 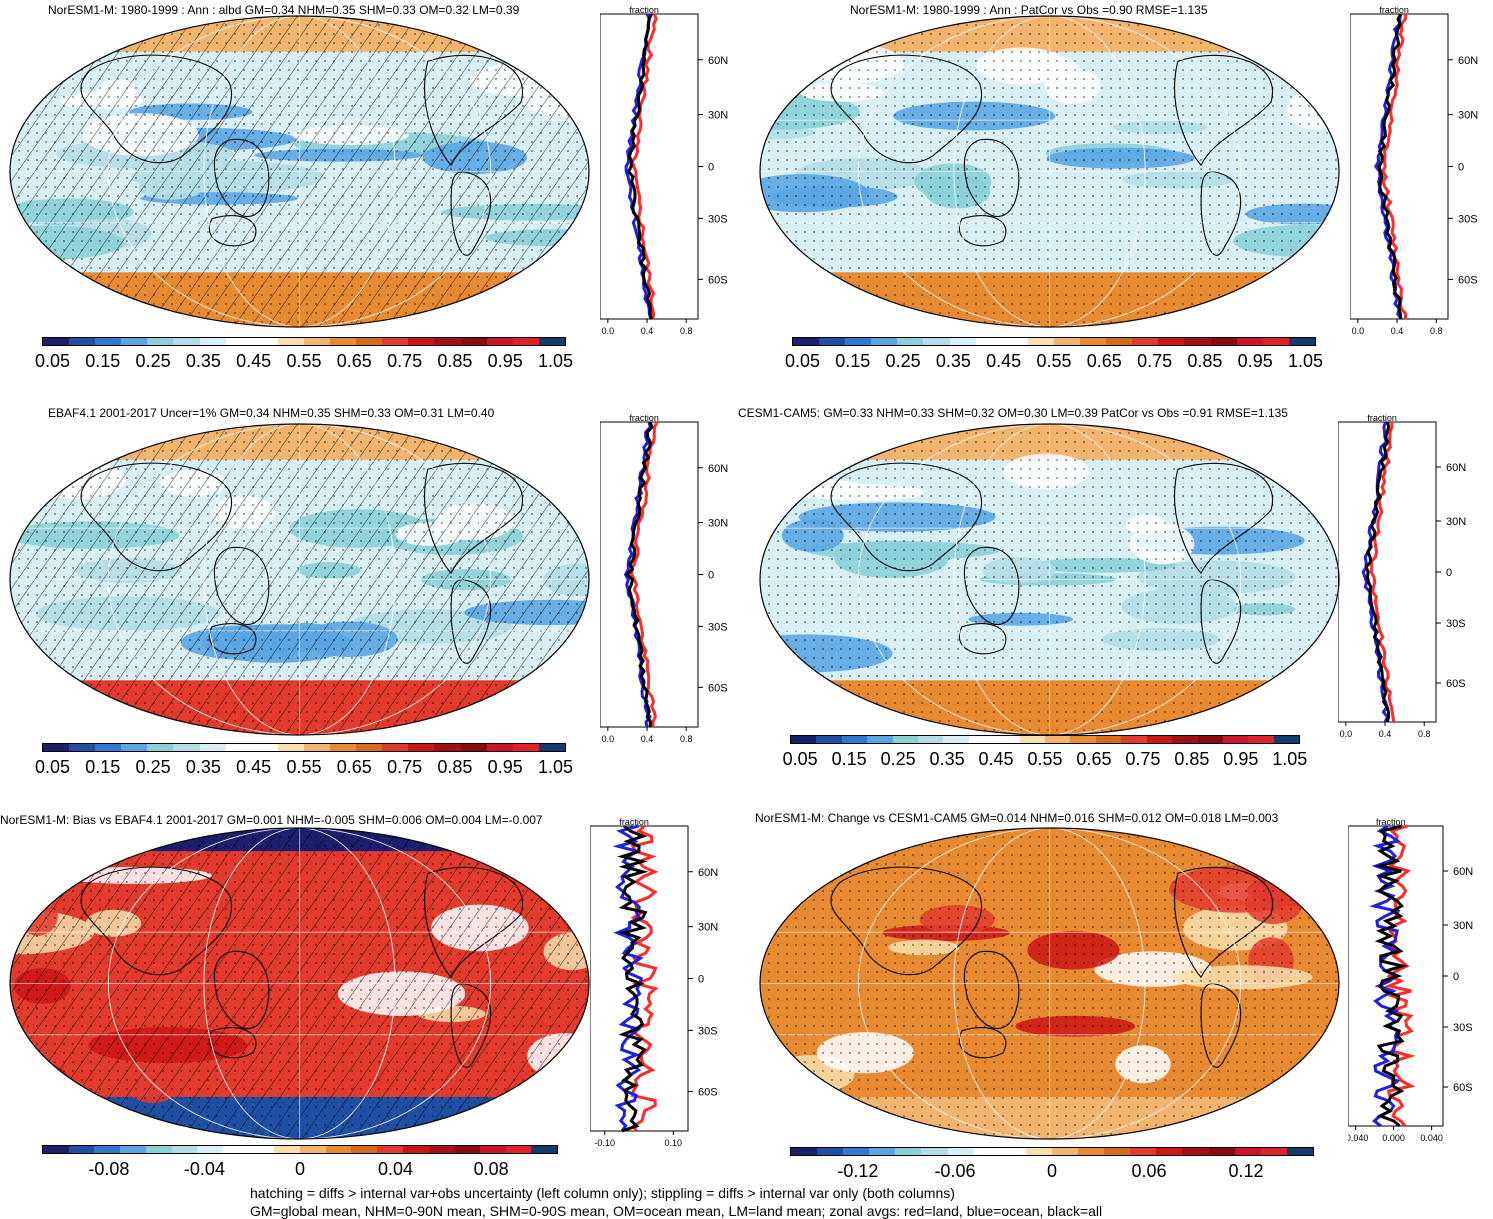 I want to click on colorbar-label: 0.25, so click(x=153, y=767).